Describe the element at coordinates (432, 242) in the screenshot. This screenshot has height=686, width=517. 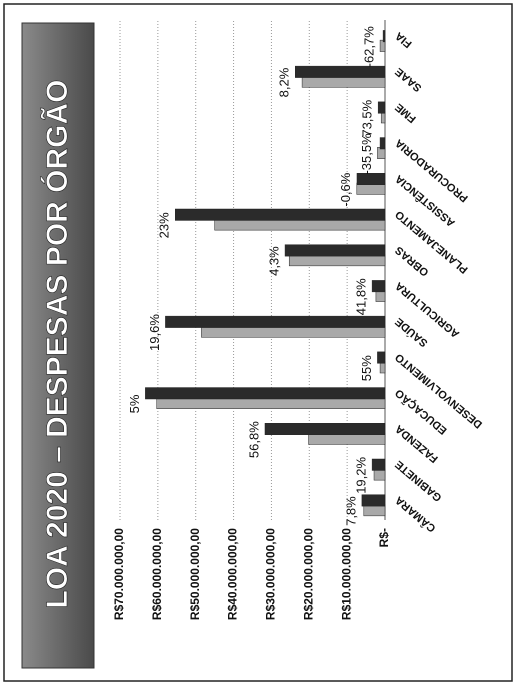
I see `x-tick-label: PLANEJAMENTO` at that location.